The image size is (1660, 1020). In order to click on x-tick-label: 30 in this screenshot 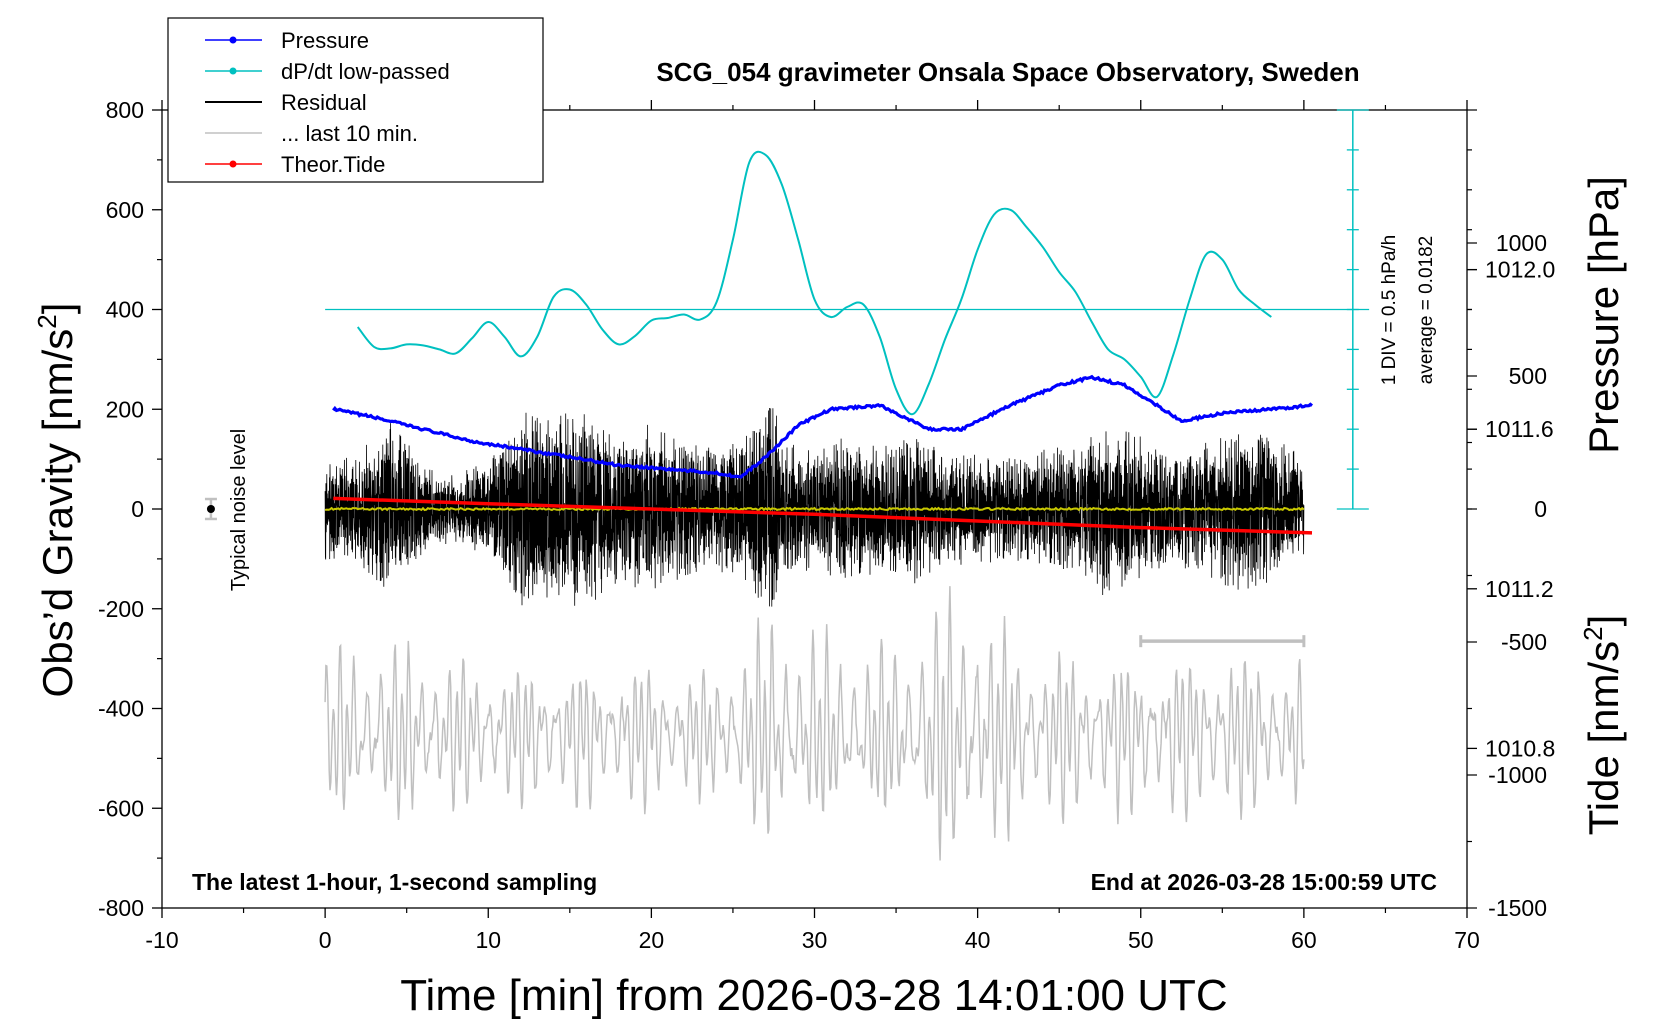, I will do `click(815, 940)`.